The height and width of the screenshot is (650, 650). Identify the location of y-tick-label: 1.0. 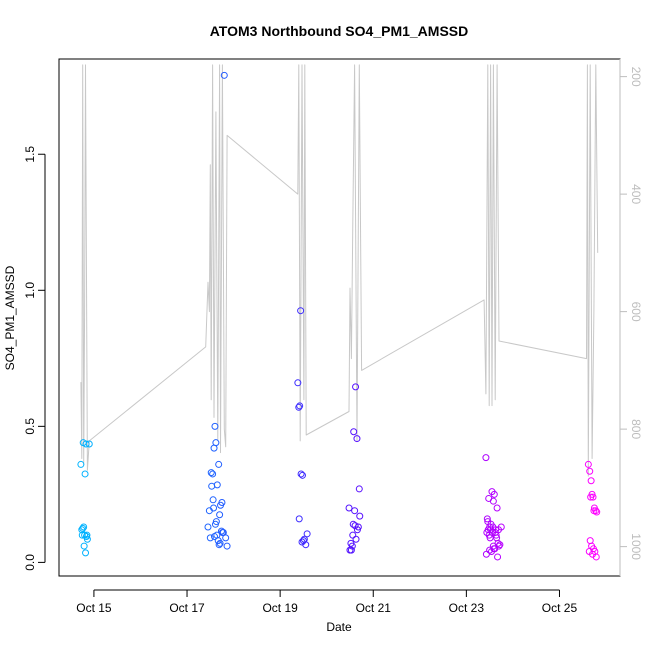
(30, 290).